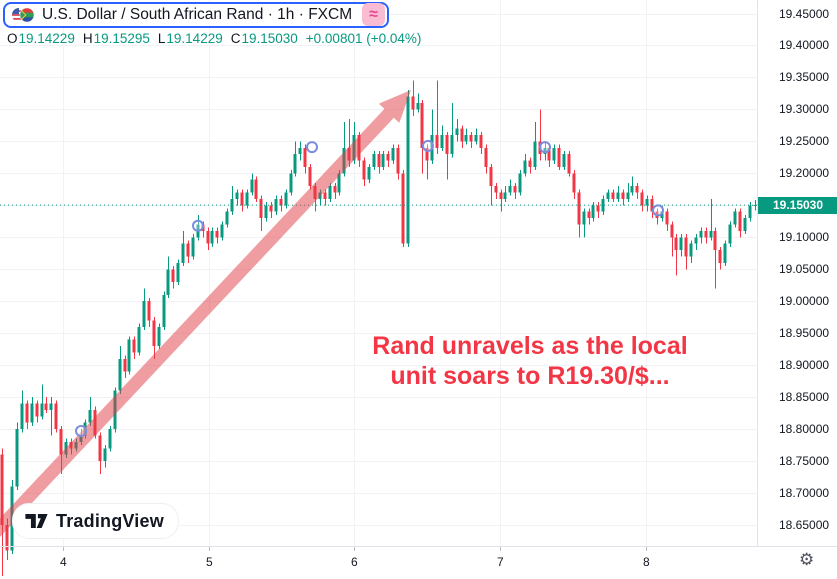  I want to click on price-axis-label: 19.45000, so click(804, 13).